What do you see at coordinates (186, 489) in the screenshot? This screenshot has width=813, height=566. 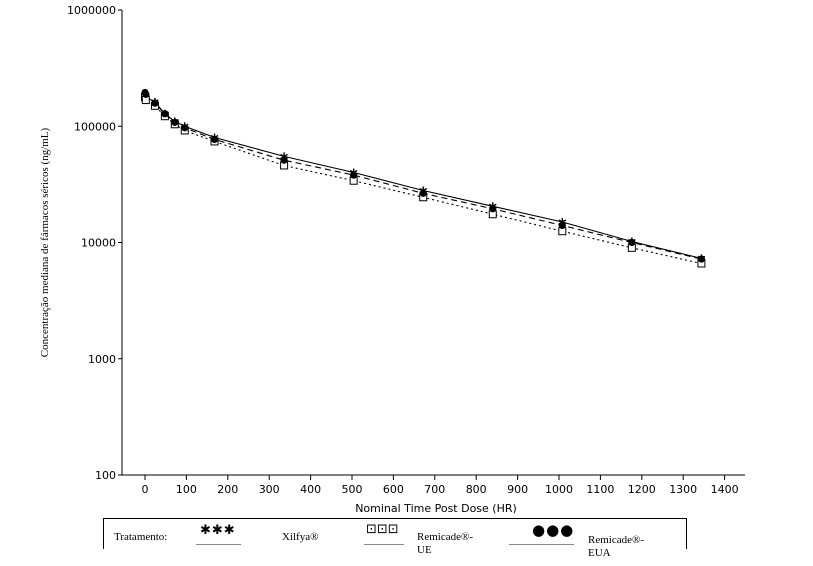 I see `x-tick-label: 100` at bounding box center [186, 489].